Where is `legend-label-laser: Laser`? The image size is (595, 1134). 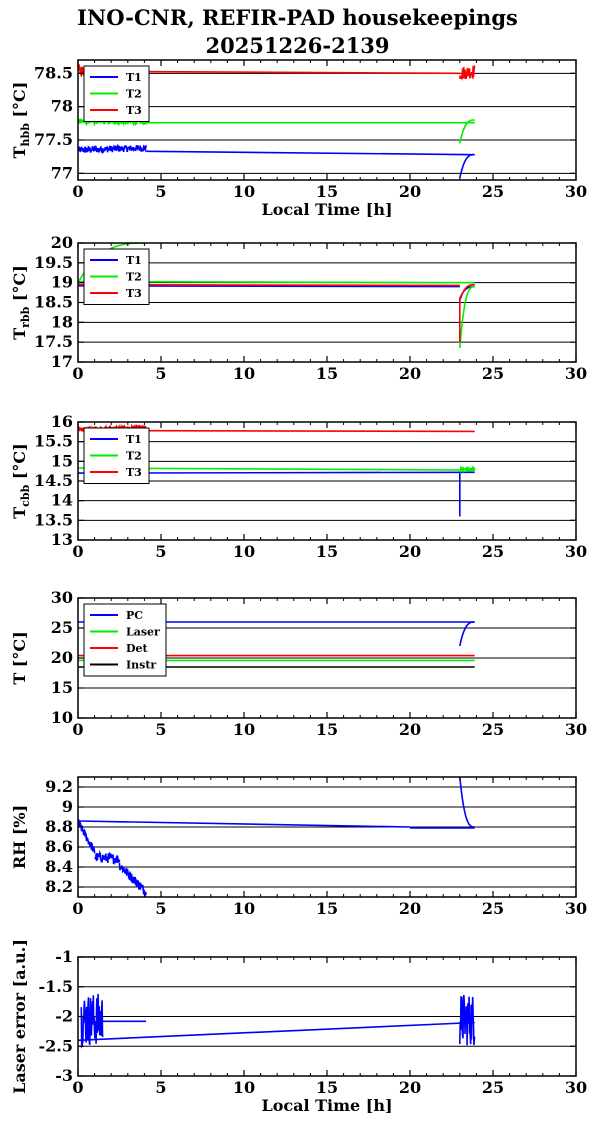
legend-label-laser: Laser is located at coordinates (143, 632).